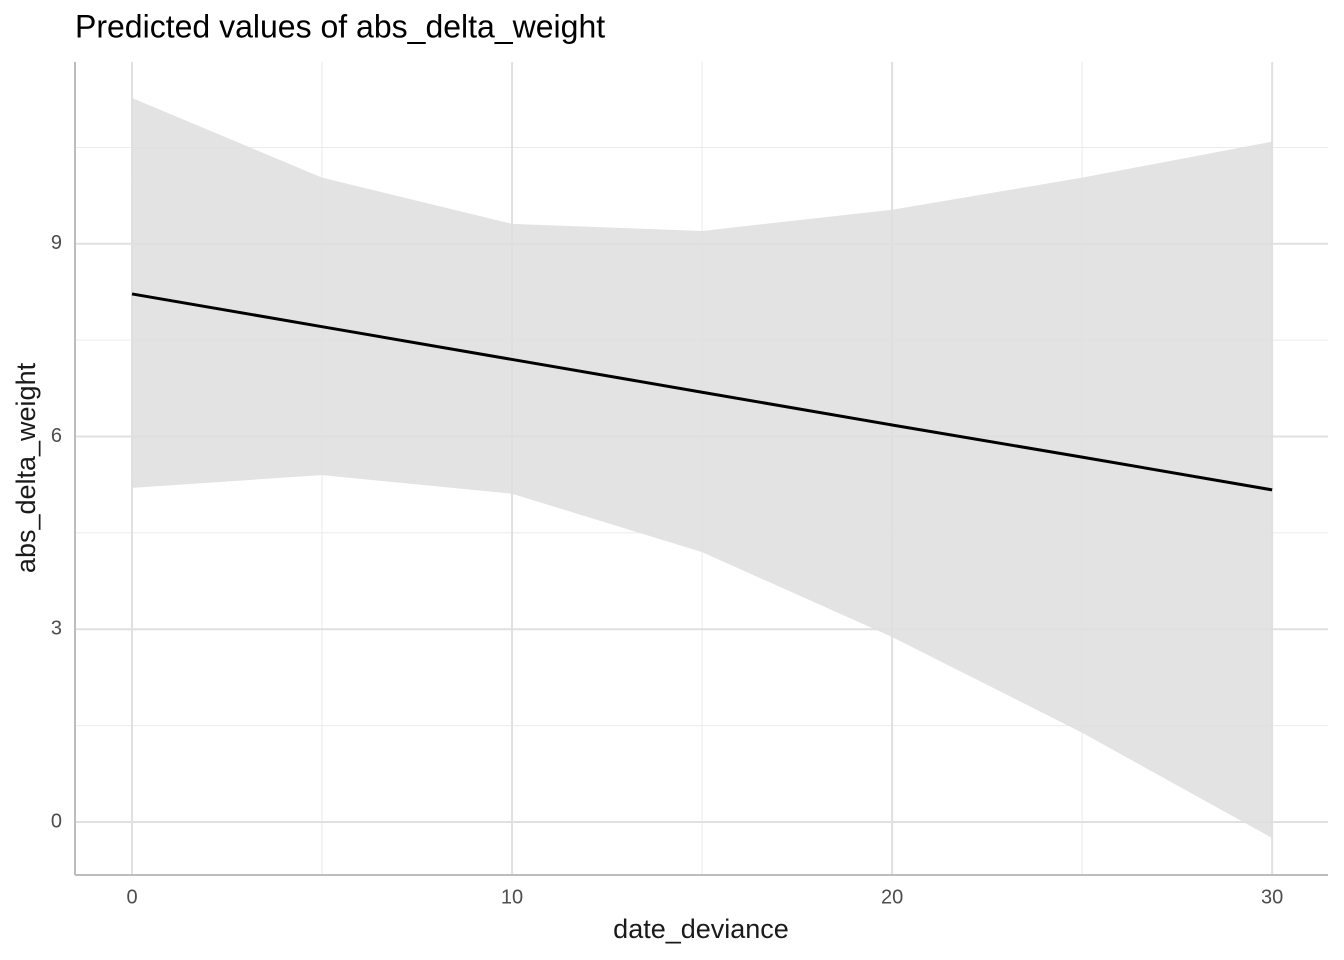 Image resolution: width=1344 pixels, height=960 pixels. Describe the element at coordinates (56, 821) in the screenshot. I see `y-tick-label: 0` at that location.